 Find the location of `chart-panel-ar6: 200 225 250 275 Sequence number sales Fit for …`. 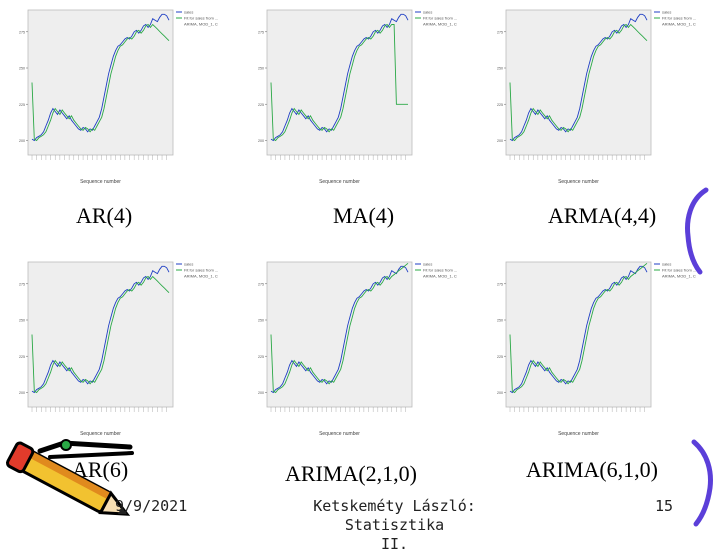

chart-panel-ar6: 200 225 250 275 Sequence number sales Fit for … is located at coordinates (118, 349).